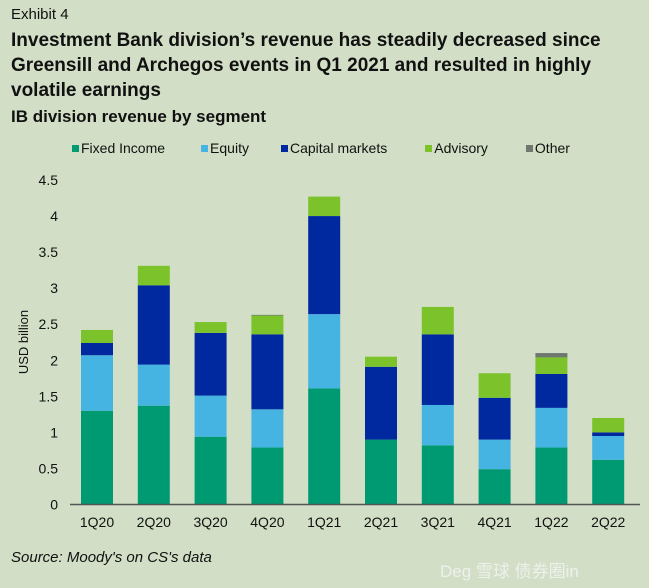 Image resolution: width=649 pixels, height=588 pixels. Describe the element at coordinates (154, 522) in the screenshot. I see `x-tick-label: 2Q20` at that location.